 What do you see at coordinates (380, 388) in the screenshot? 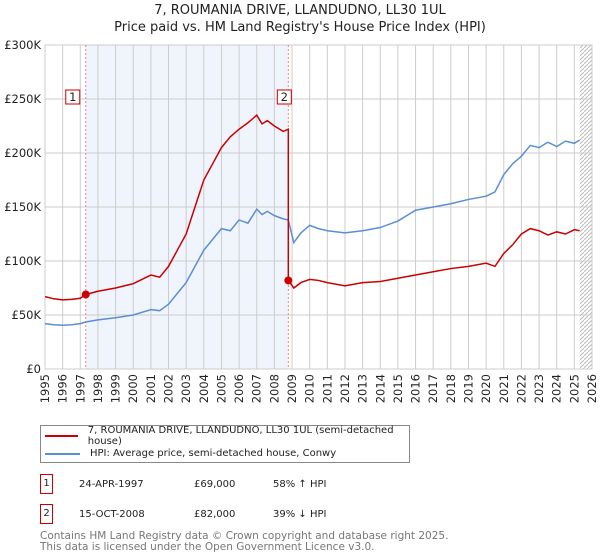
I see `x-tick-label: 2014` at bounding box center [380, 388].